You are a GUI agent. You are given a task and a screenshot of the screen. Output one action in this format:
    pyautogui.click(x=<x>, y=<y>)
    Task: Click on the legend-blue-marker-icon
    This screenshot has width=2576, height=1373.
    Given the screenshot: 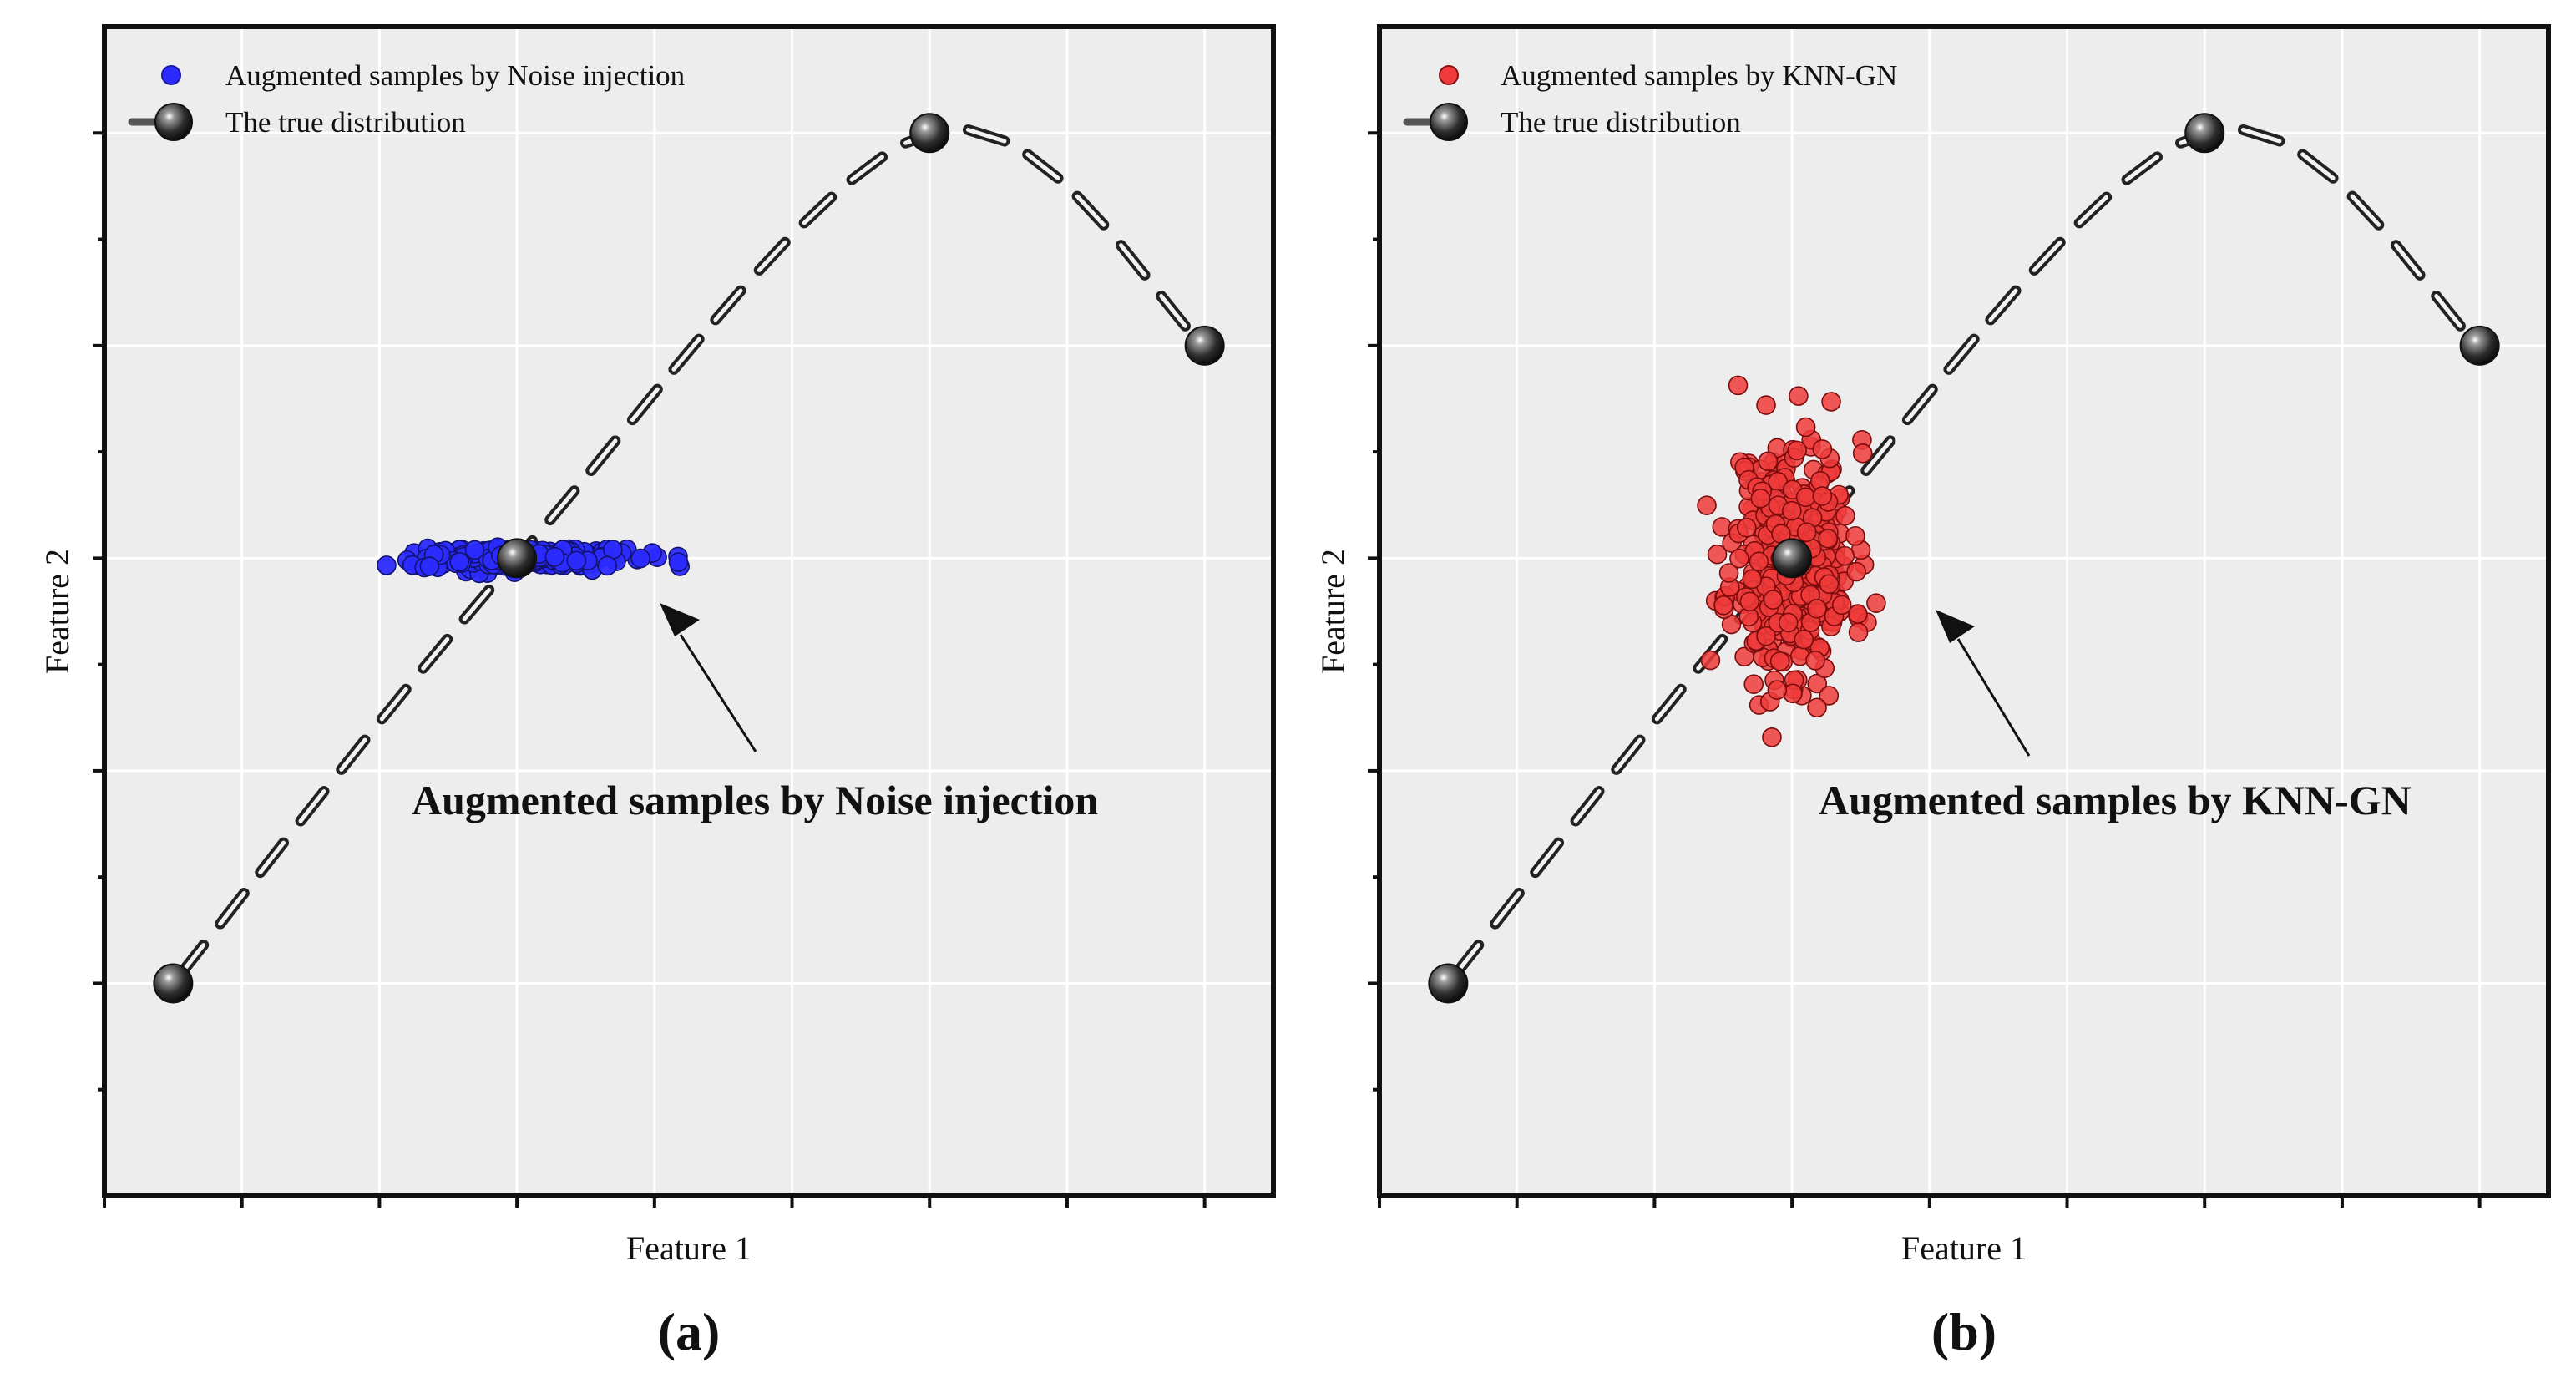 What is the action you would take?
    pyautogui.click(x=171, y=75)
    